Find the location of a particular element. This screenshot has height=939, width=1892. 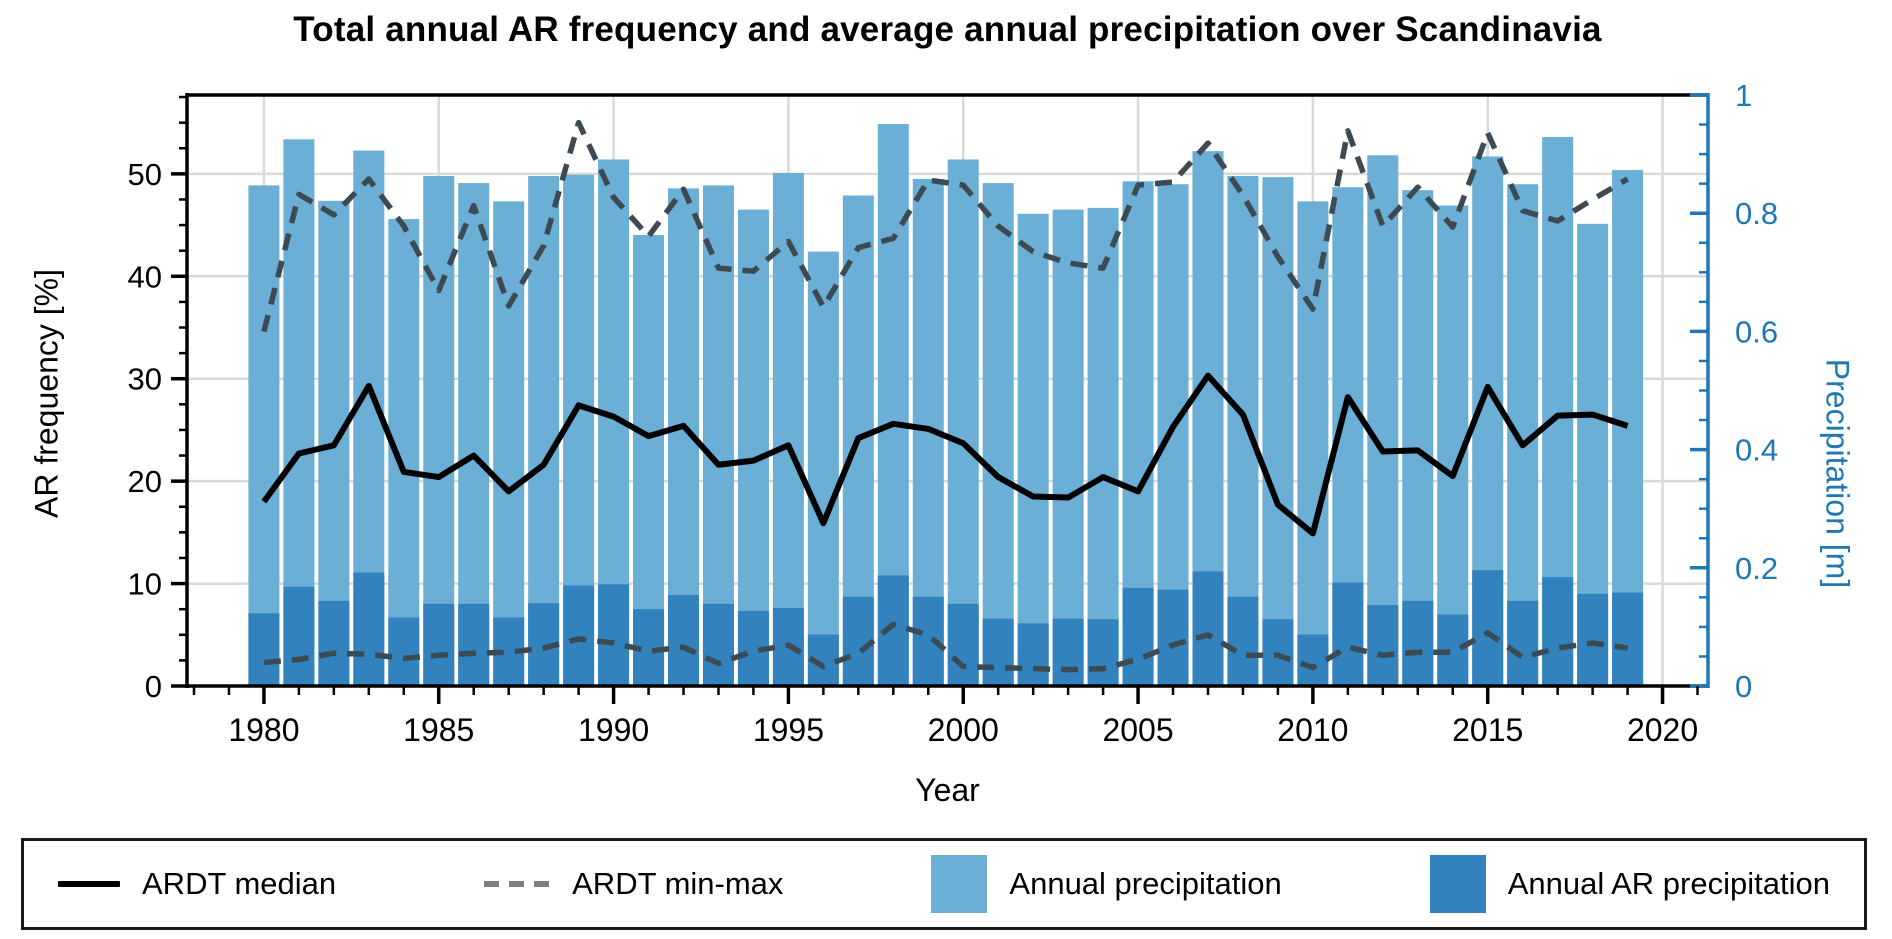

x-tick-label: 2010 is located at coordinates (1312, 730).